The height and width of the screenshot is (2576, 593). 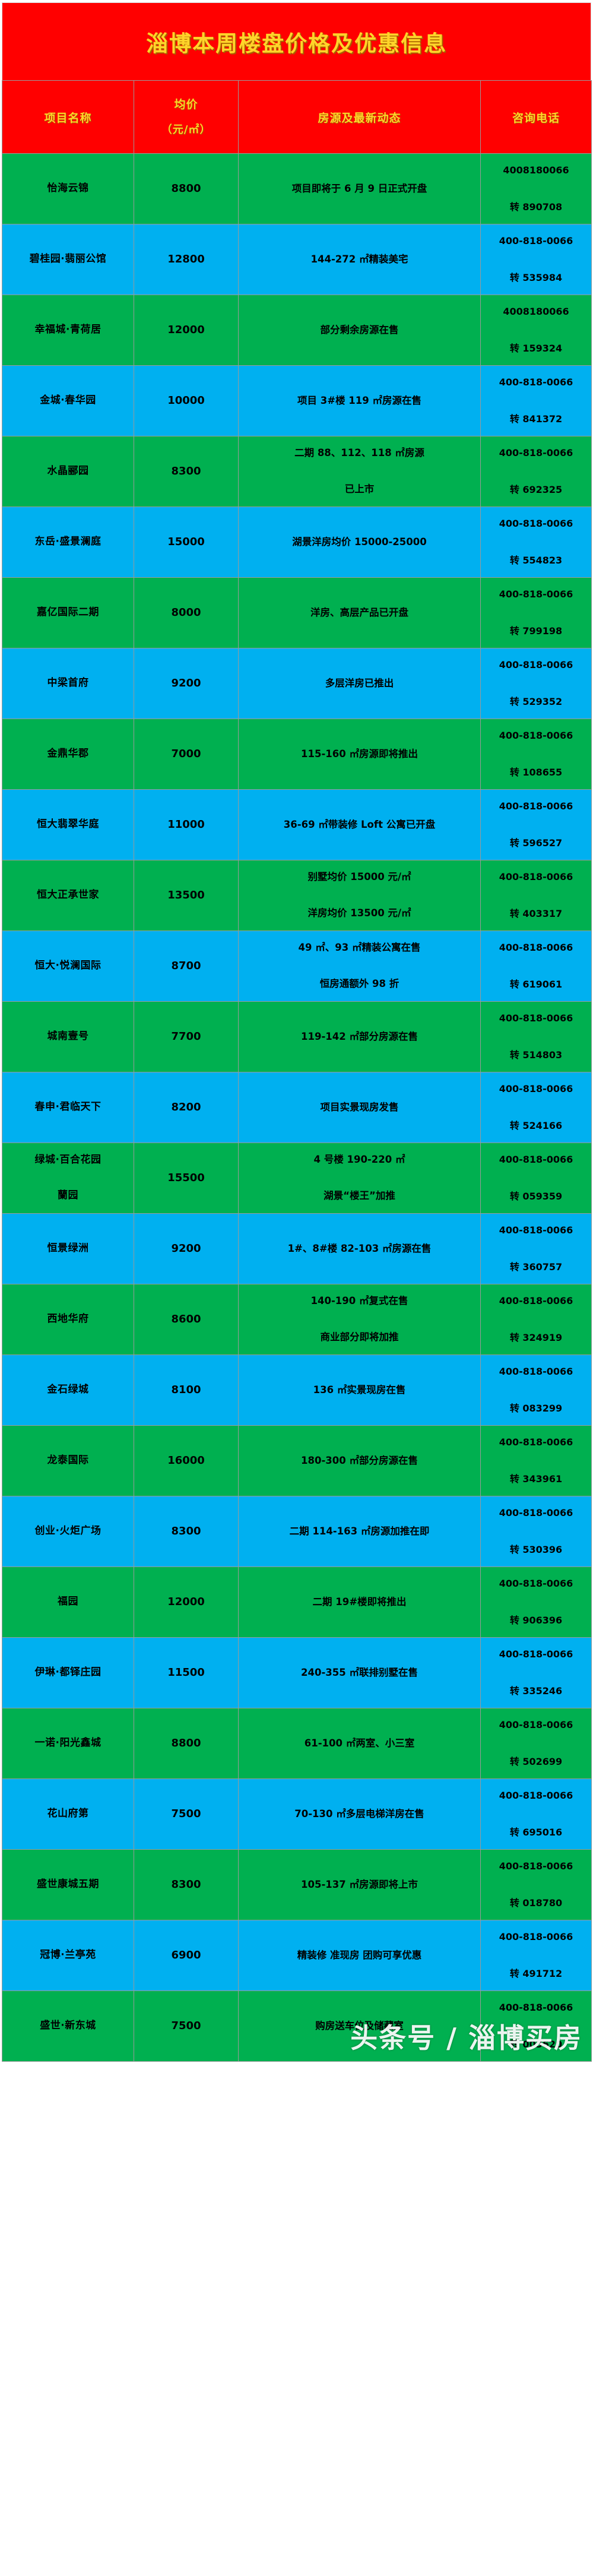 I want to click on contact-phone-extension: 转 799198, so click(x=536, y=631).